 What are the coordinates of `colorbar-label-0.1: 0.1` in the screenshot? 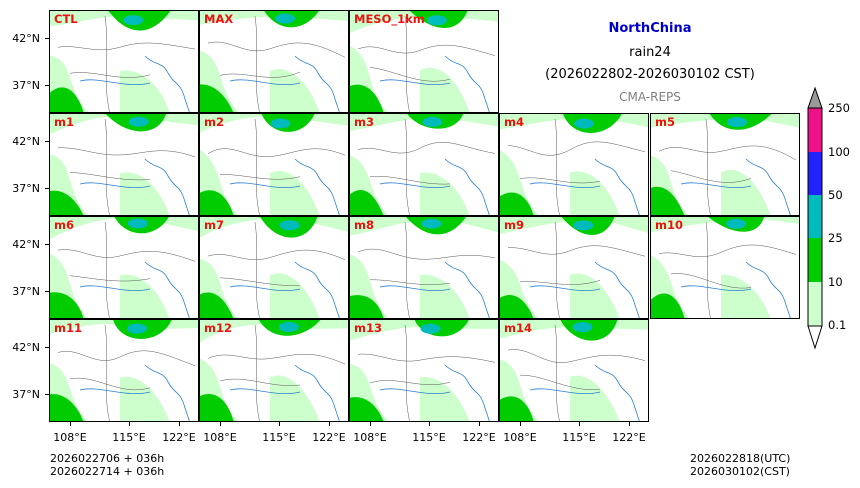 It's located at (837, 325).